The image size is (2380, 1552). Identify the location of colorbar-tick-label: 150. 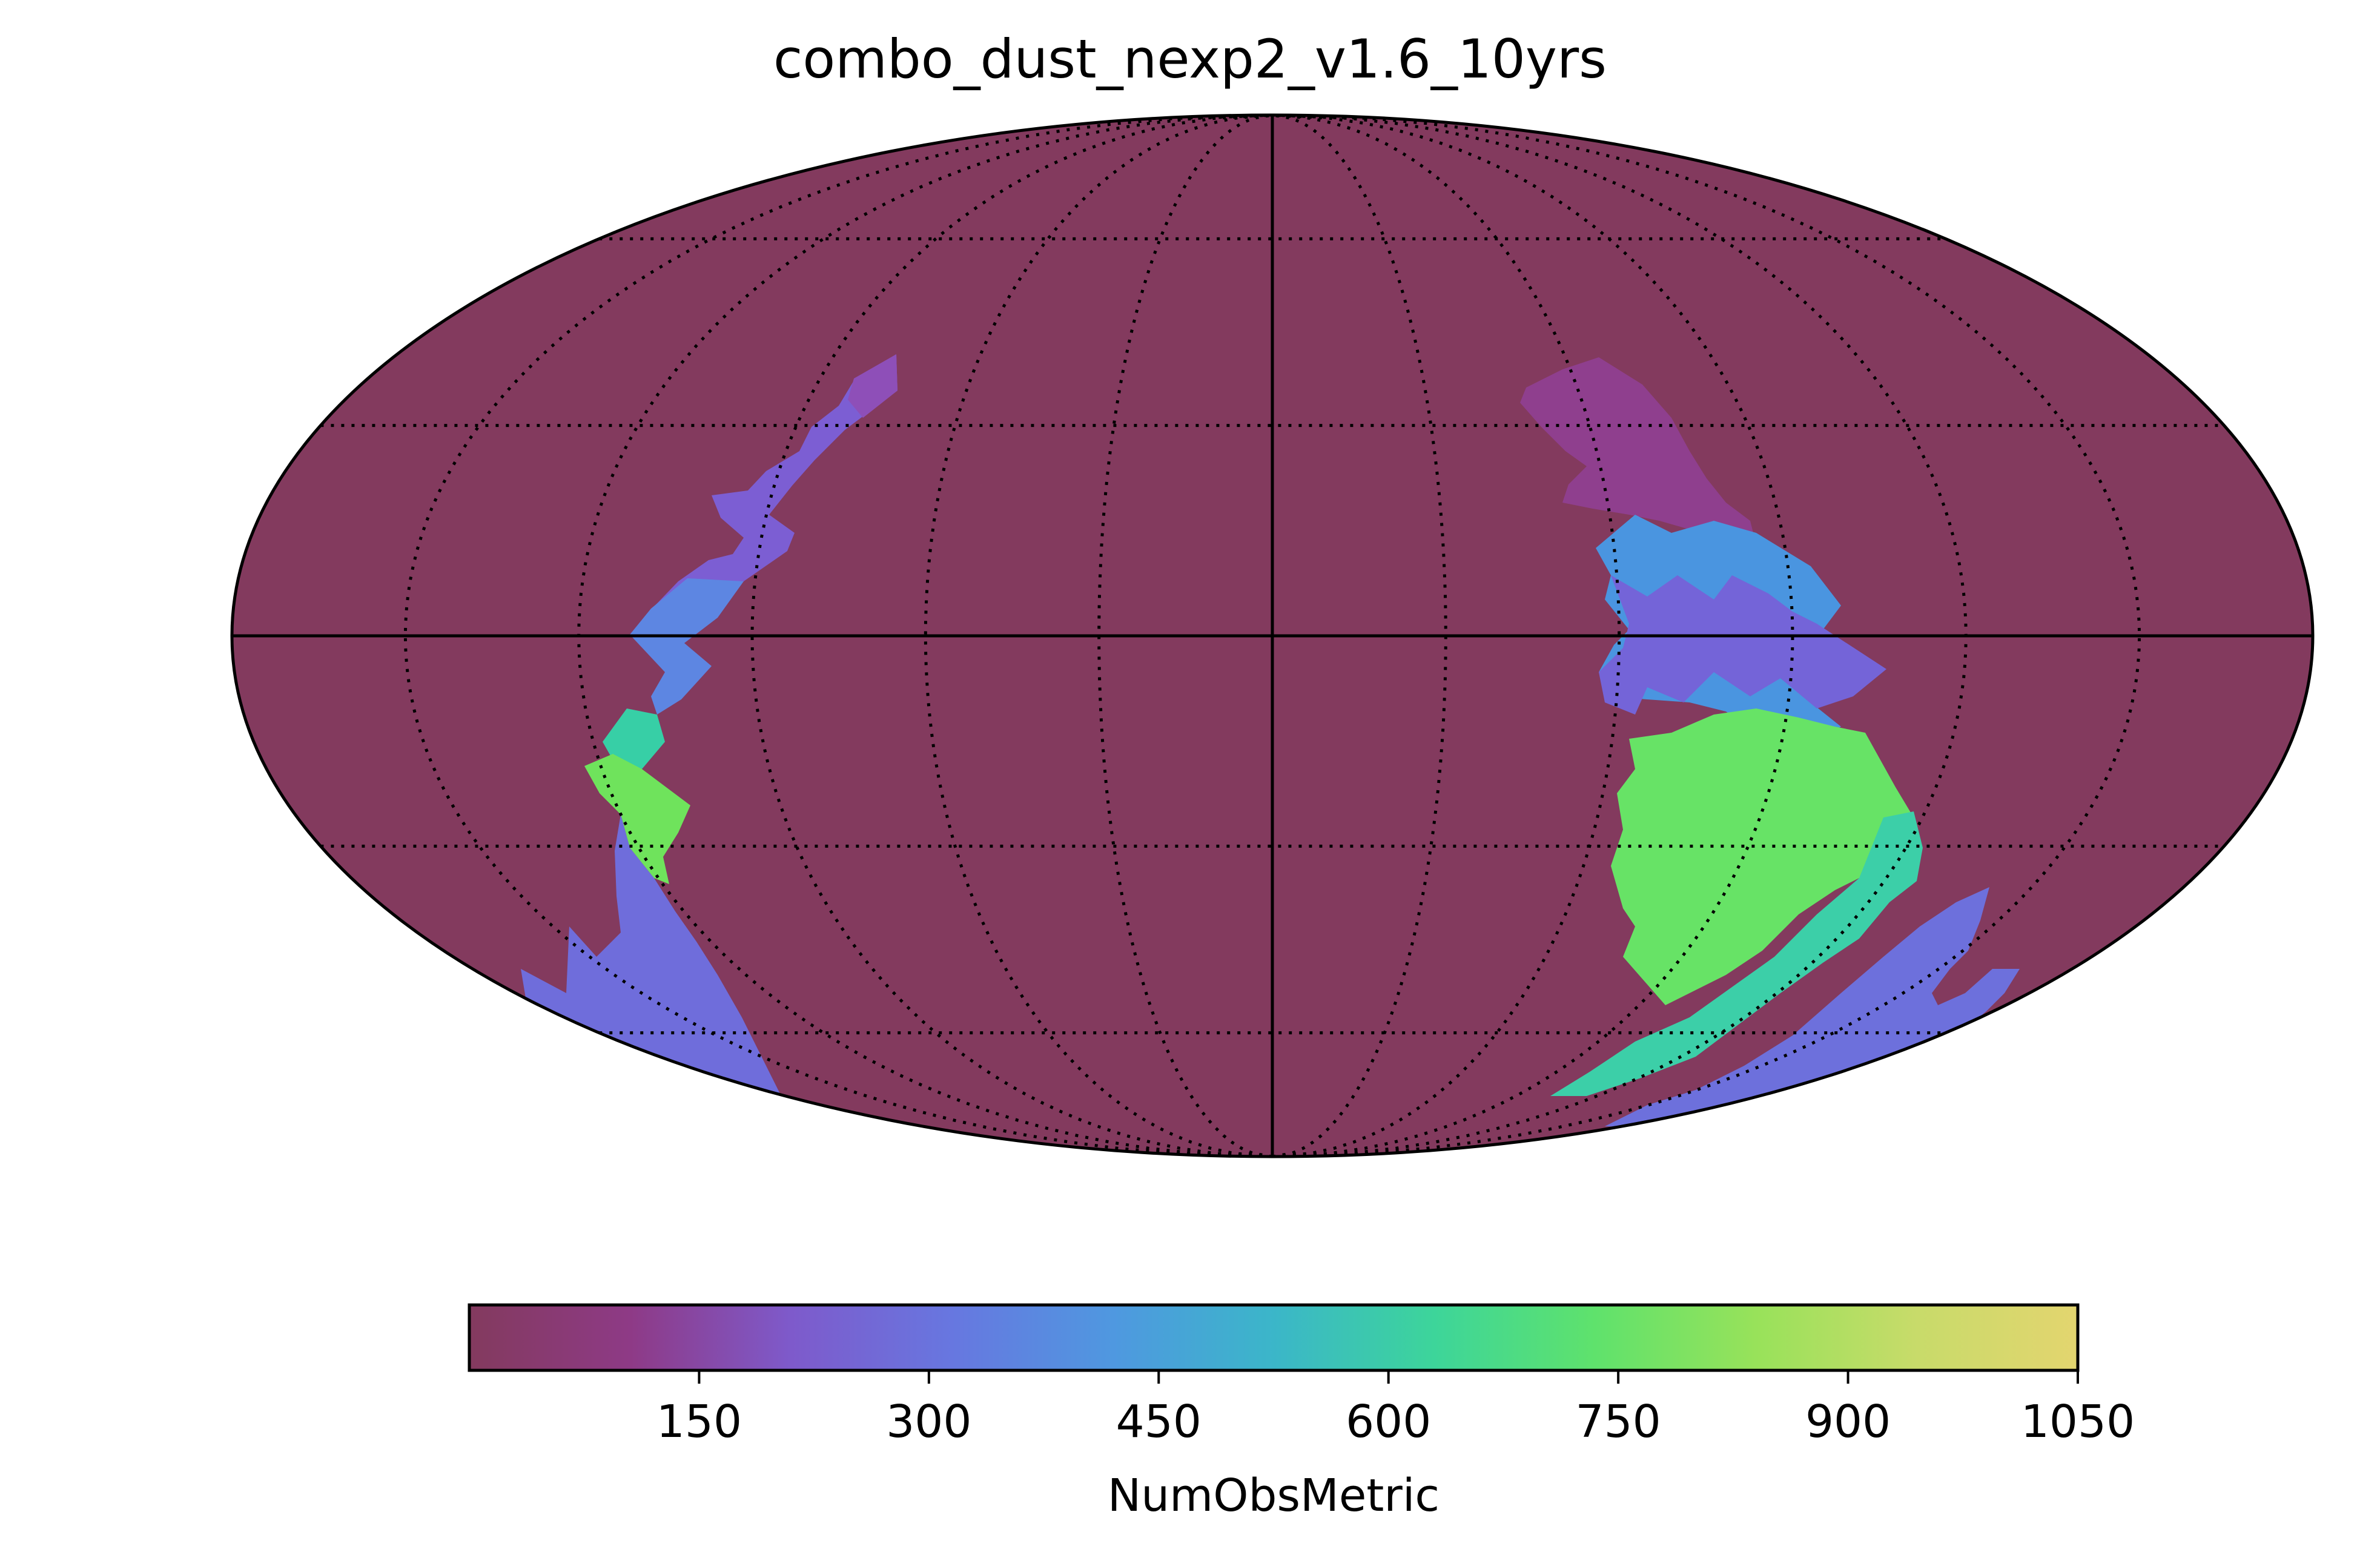
(699, 1422).